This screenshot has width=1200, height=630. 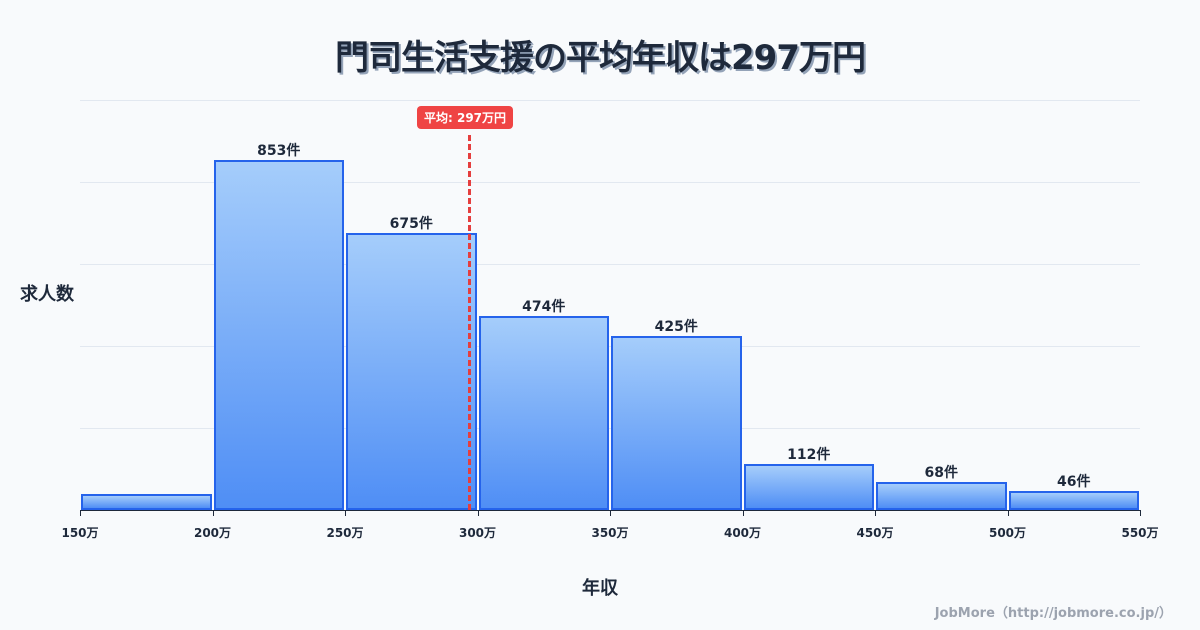 What do you see at coordinates (477, 533) in the screenshot?
I see `x-tick-label: 300万` at bounding box center [477, 533].